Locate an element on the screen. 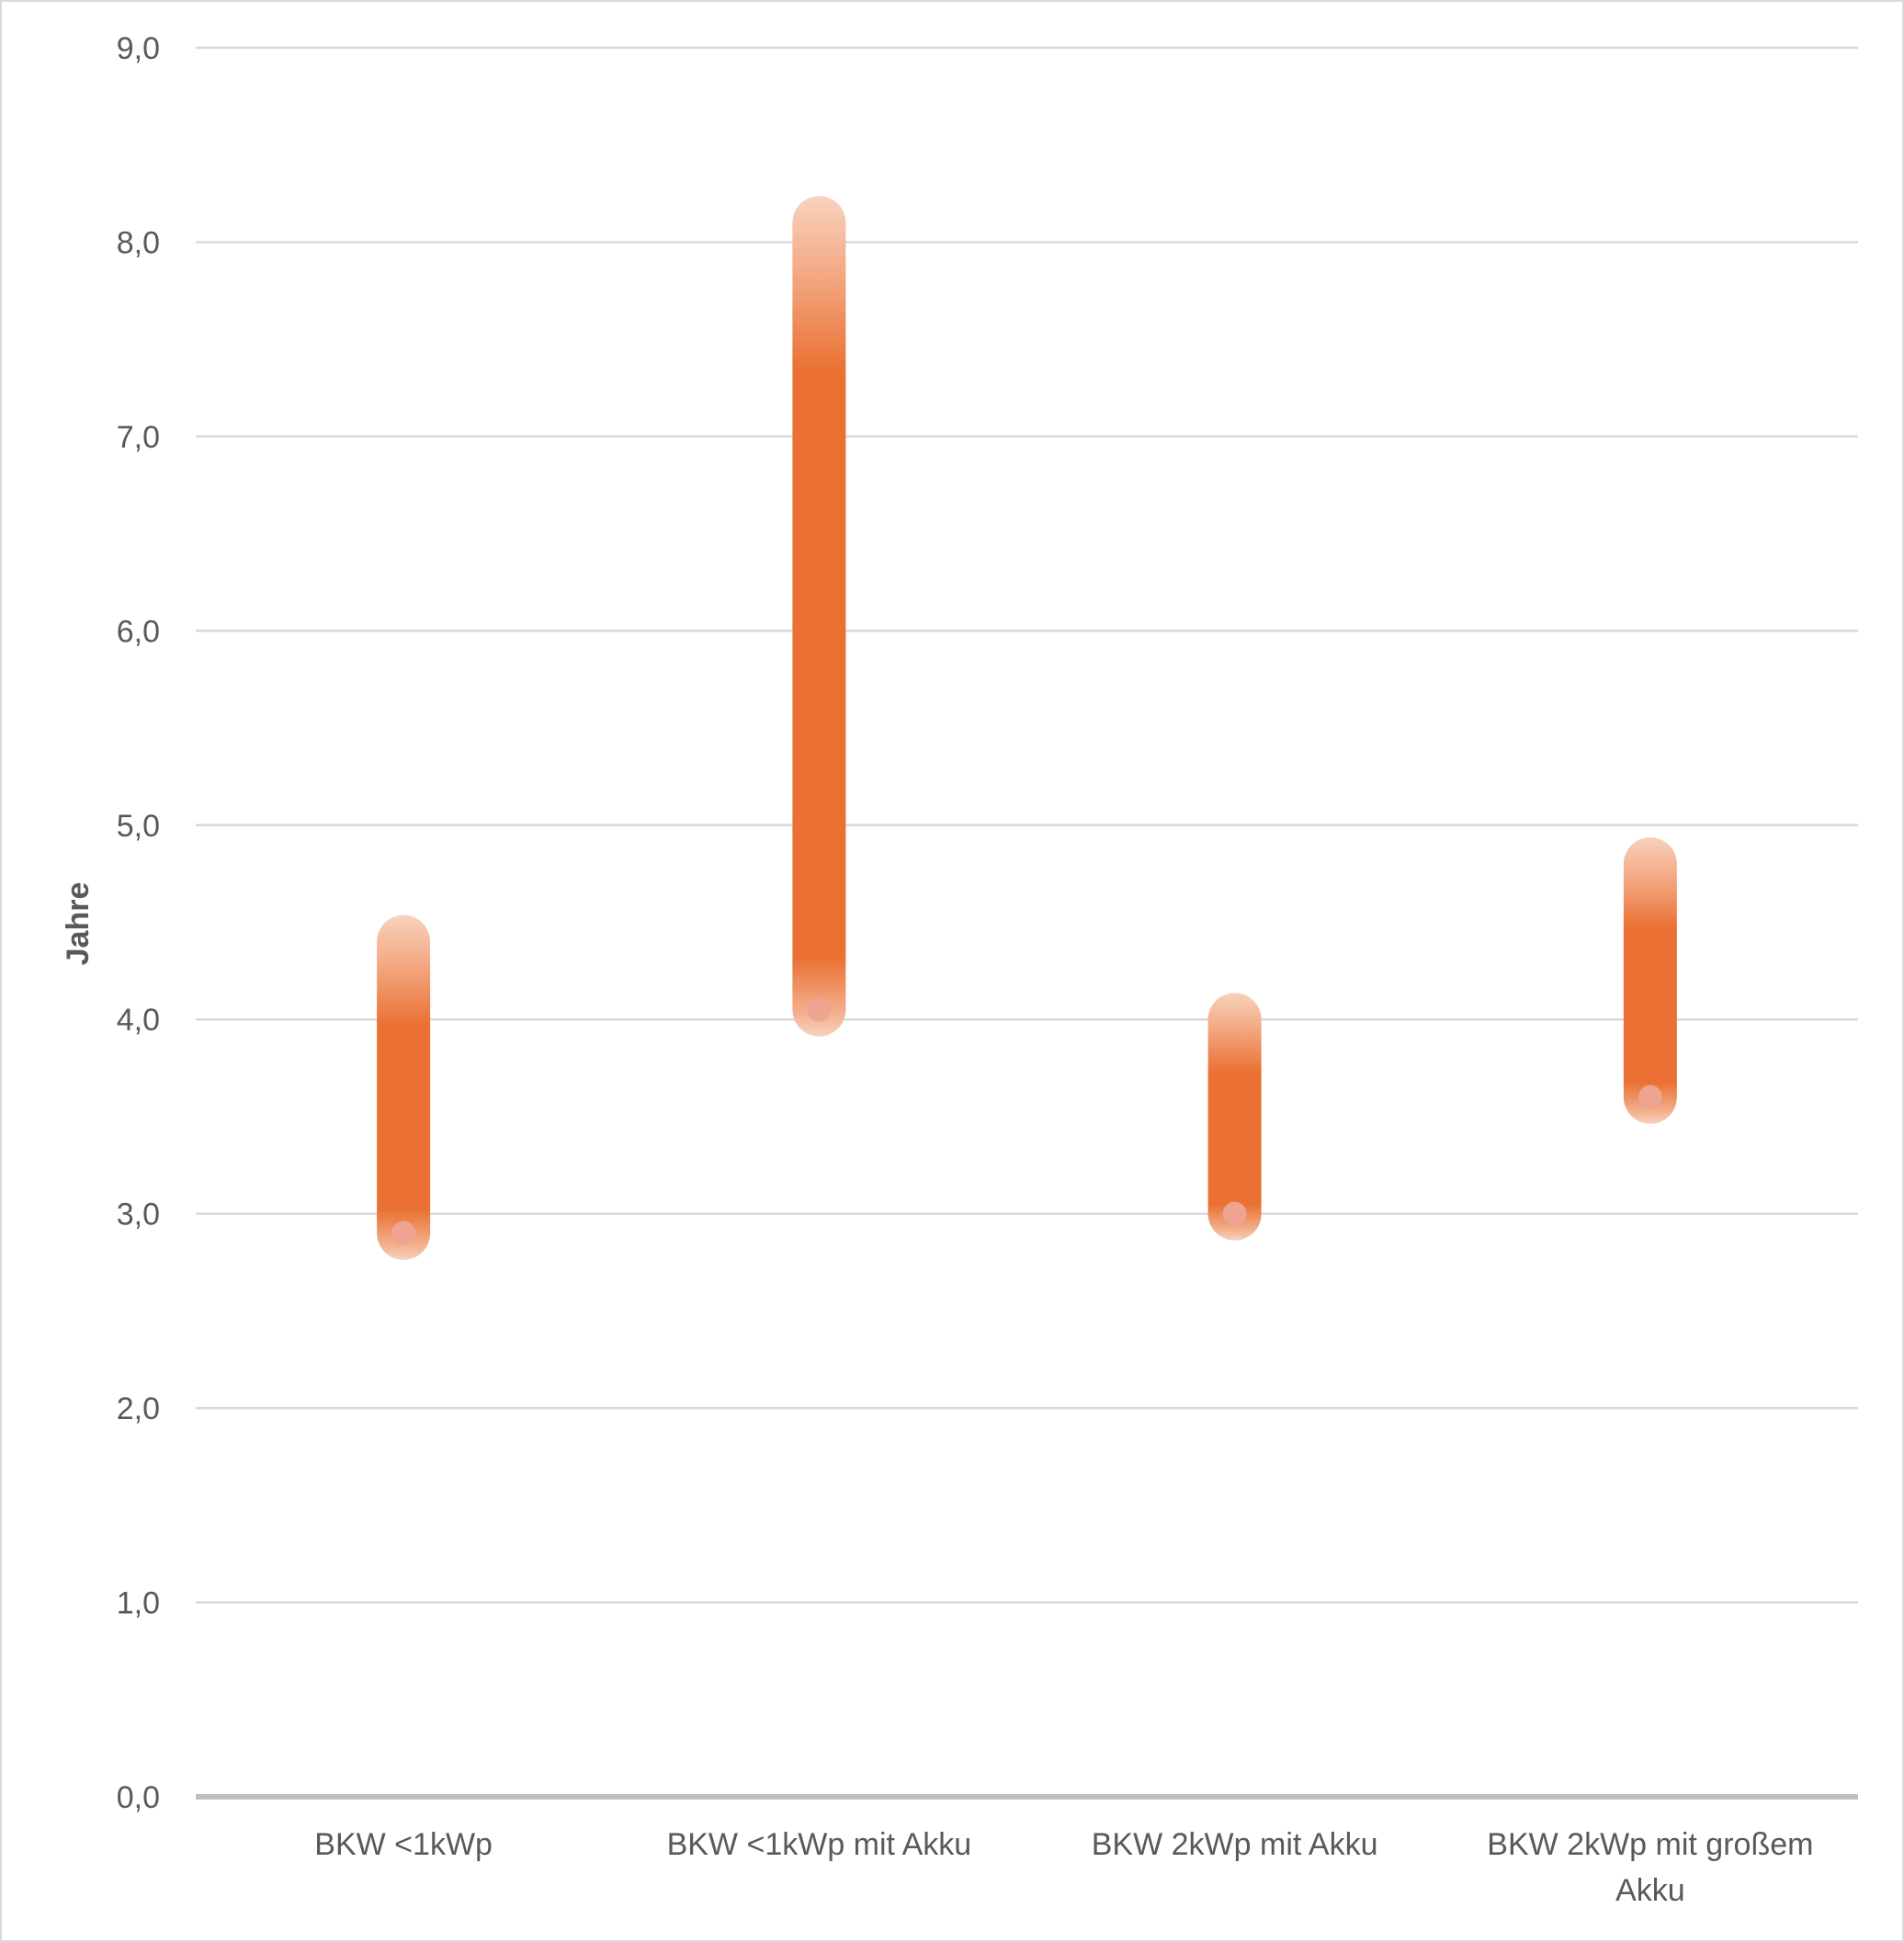 This screenshot has height=1942, width=1904. x-category-label: BKW 2kWp mit großem is located at coordinates (1650, 1844).